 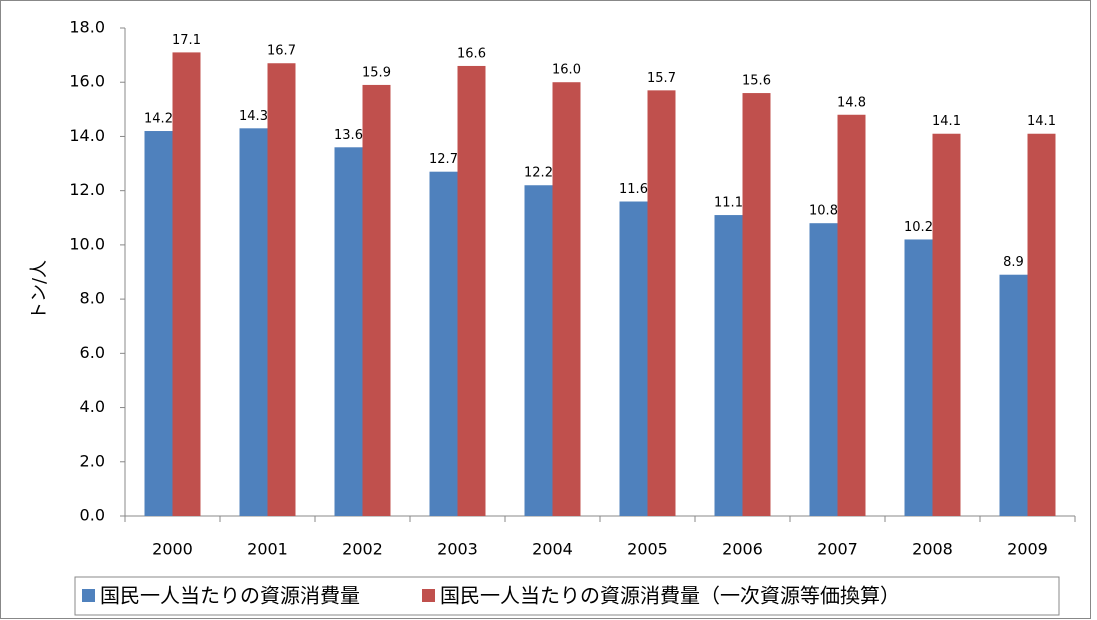 What do you see at coordinates (158, 119) in the screenshot?
I see `value-label: 14.2` at bounding box center [158, 119].